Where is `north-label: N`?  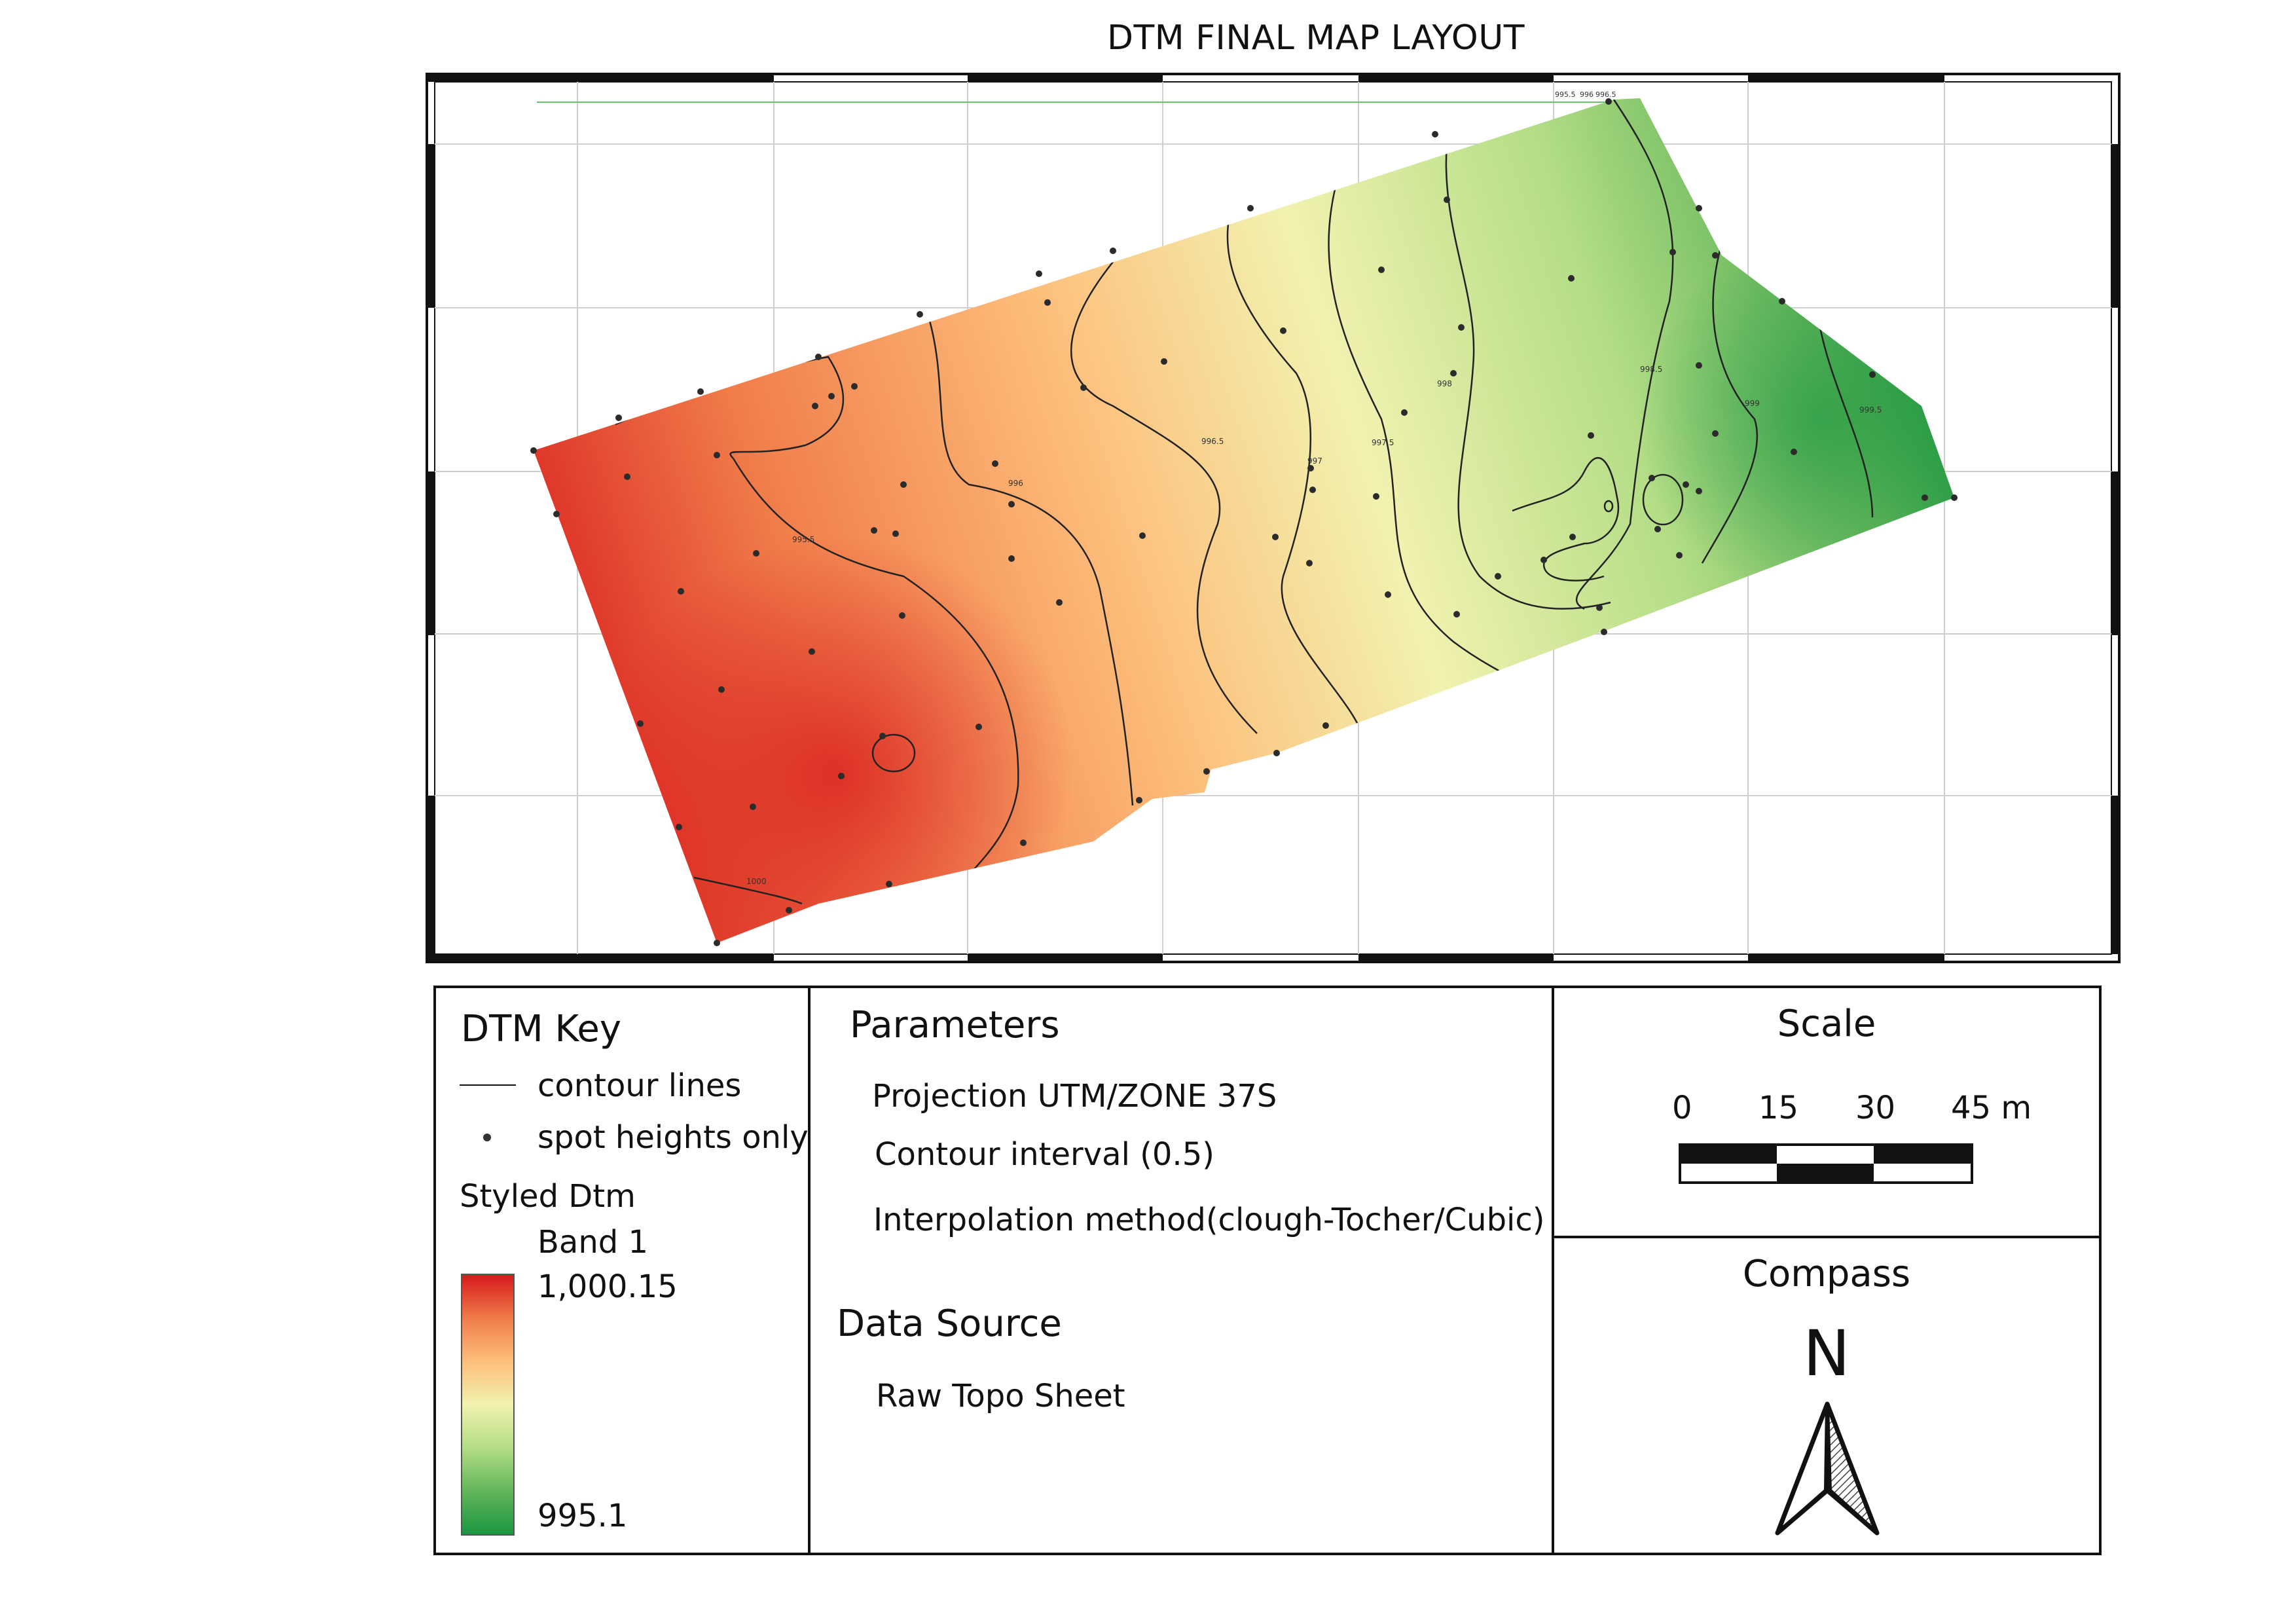 north-label: N is located at coordinates (1826, 1353).